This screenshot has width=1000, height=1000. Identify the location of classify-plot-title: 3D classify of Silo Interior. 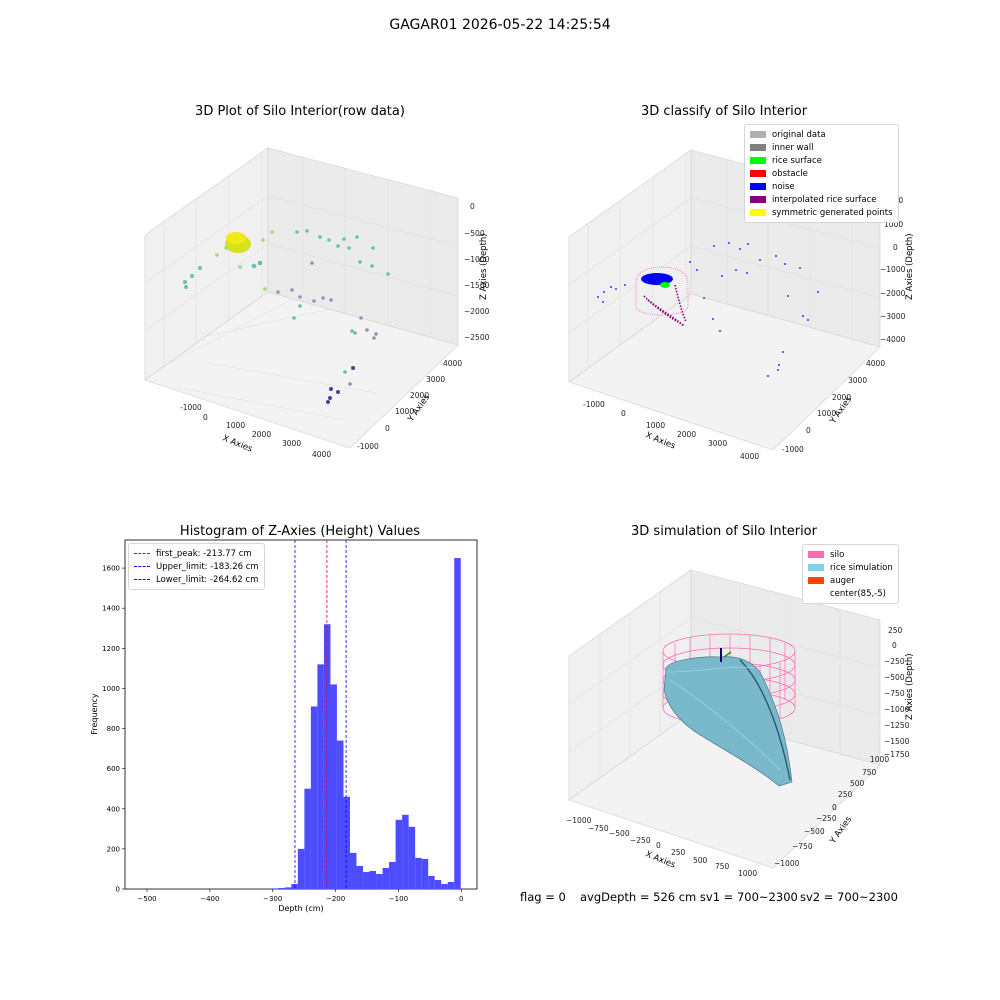
(724, 111).